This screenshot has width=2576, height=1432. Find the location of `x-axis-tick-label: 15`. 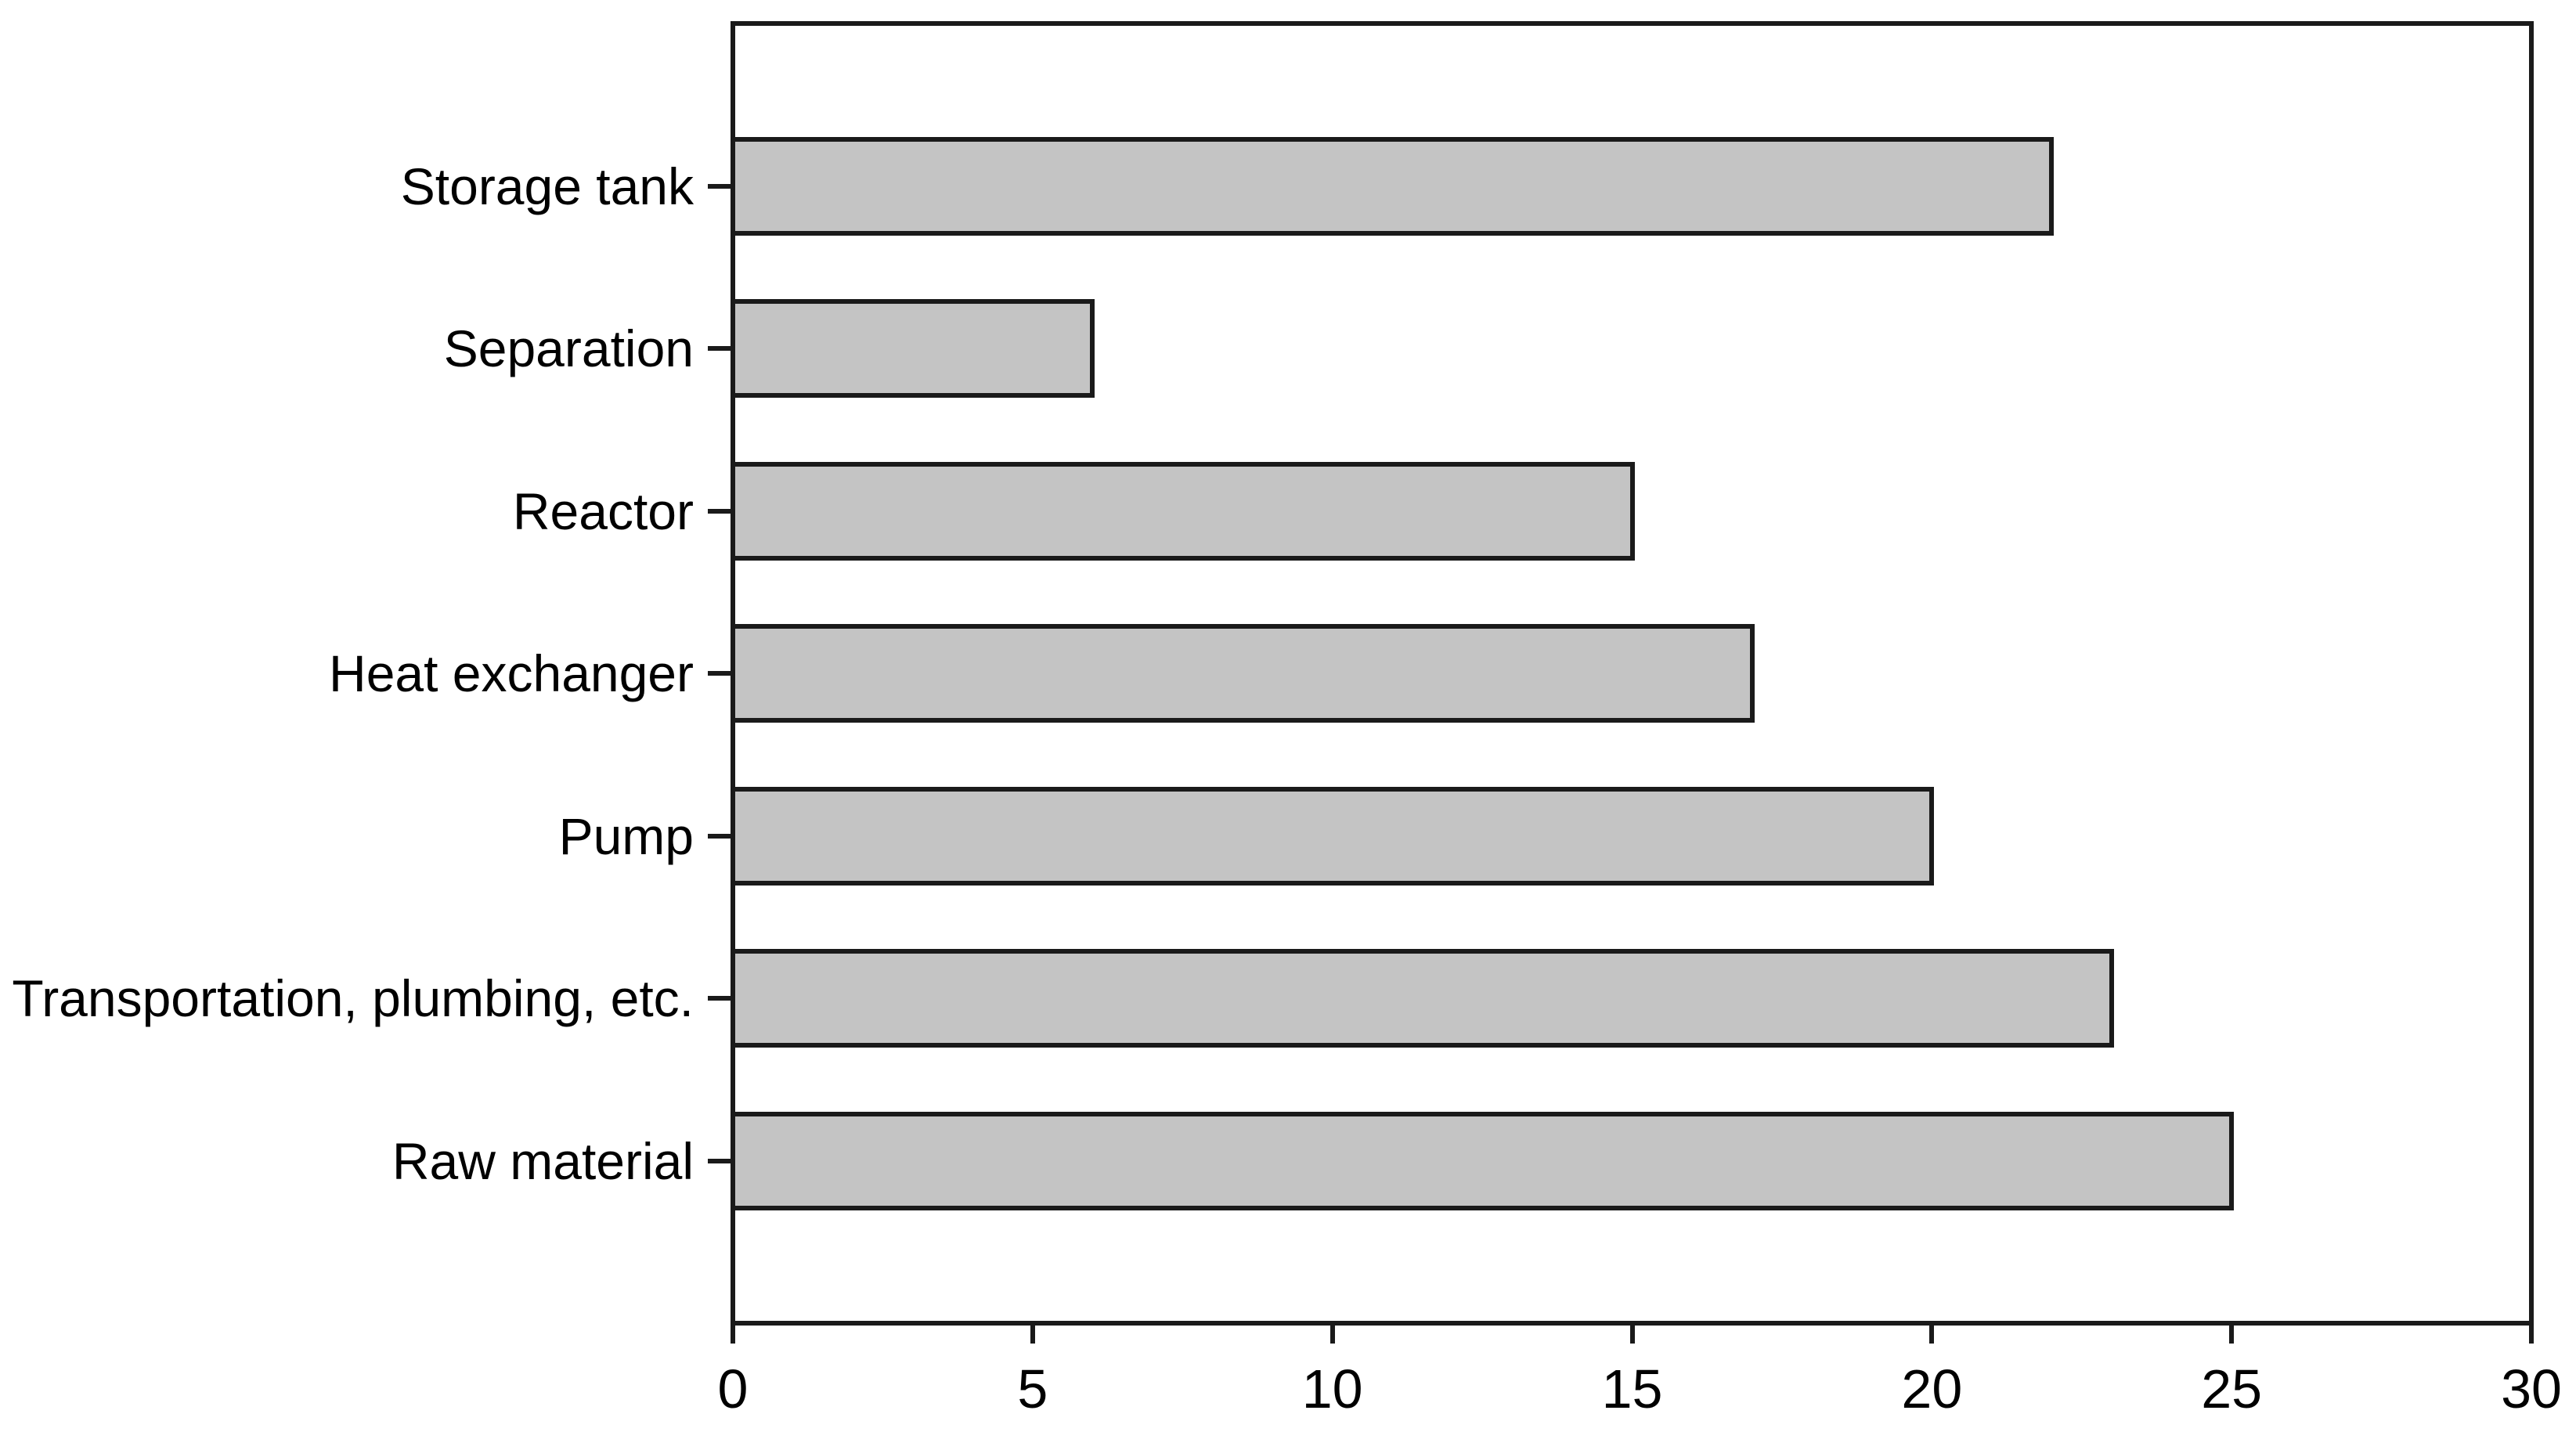

x-axis-tick-label: 15 is located at coordinates (1632, 1389).